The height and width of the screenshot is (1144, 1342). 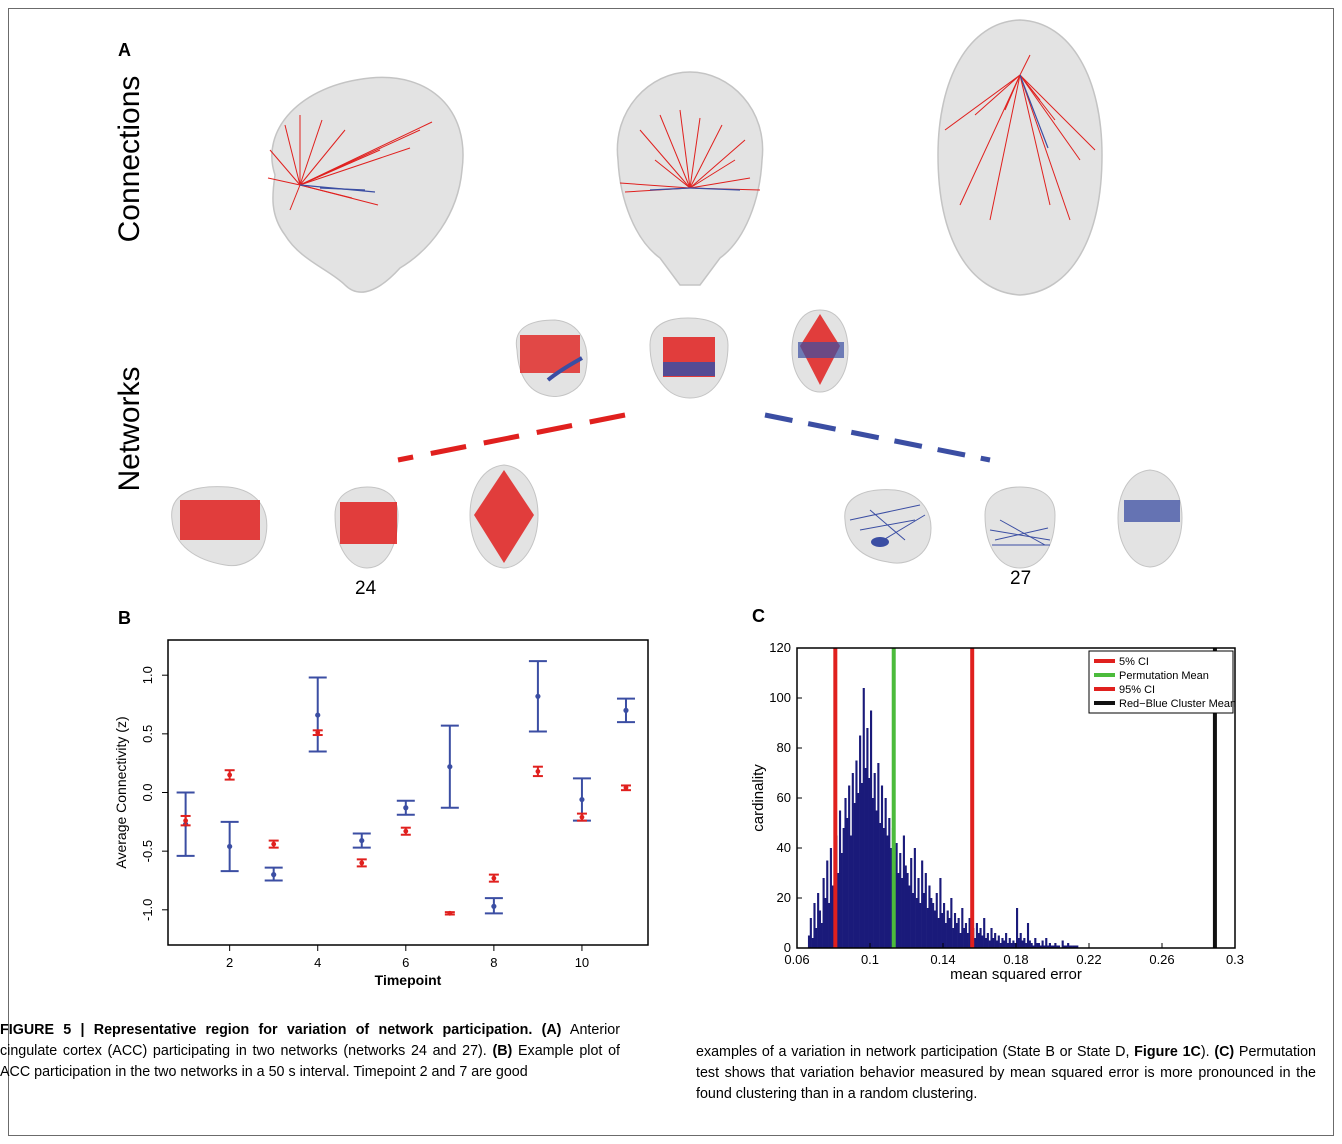 I want to click on x-tick-label: 0.26, so click(x=1161, y=959).